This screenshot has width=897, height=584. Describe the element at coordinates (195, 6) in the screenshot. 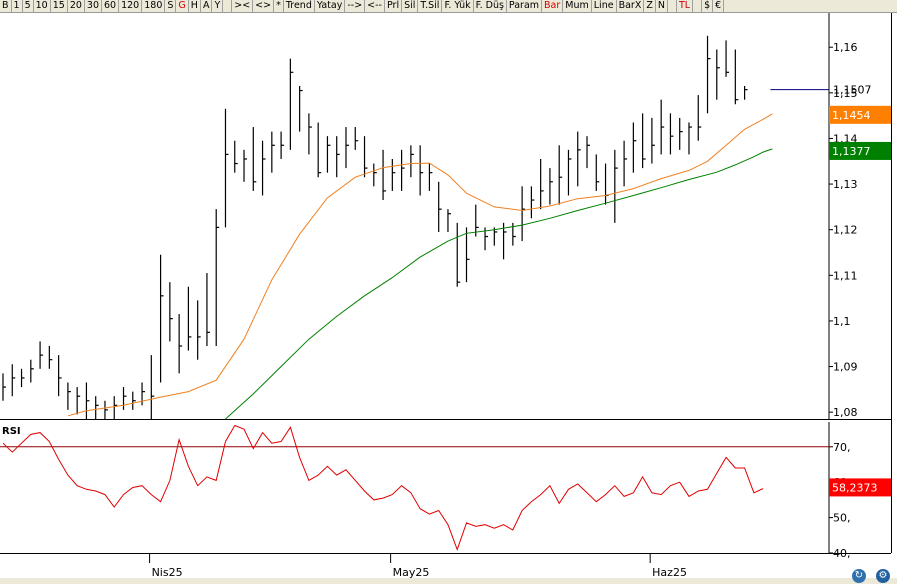

I see `toolbar-button-12: H` at that location.